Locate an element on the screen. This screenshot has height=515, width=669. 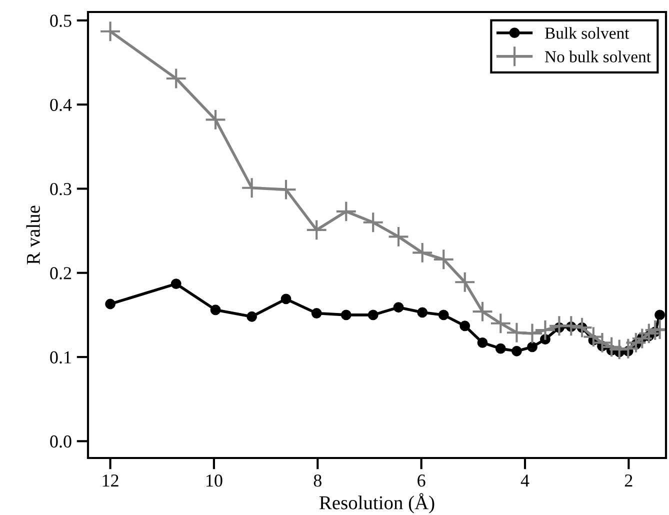
x-tick-label: 2 is located at coordinates (628, 480).